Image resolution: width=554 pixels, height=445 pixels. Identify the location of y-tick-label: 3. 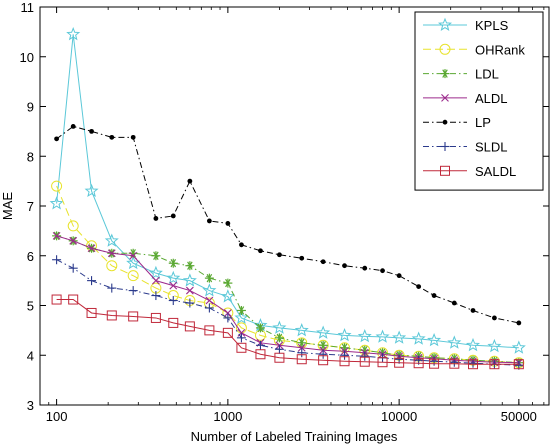
(30, 405).